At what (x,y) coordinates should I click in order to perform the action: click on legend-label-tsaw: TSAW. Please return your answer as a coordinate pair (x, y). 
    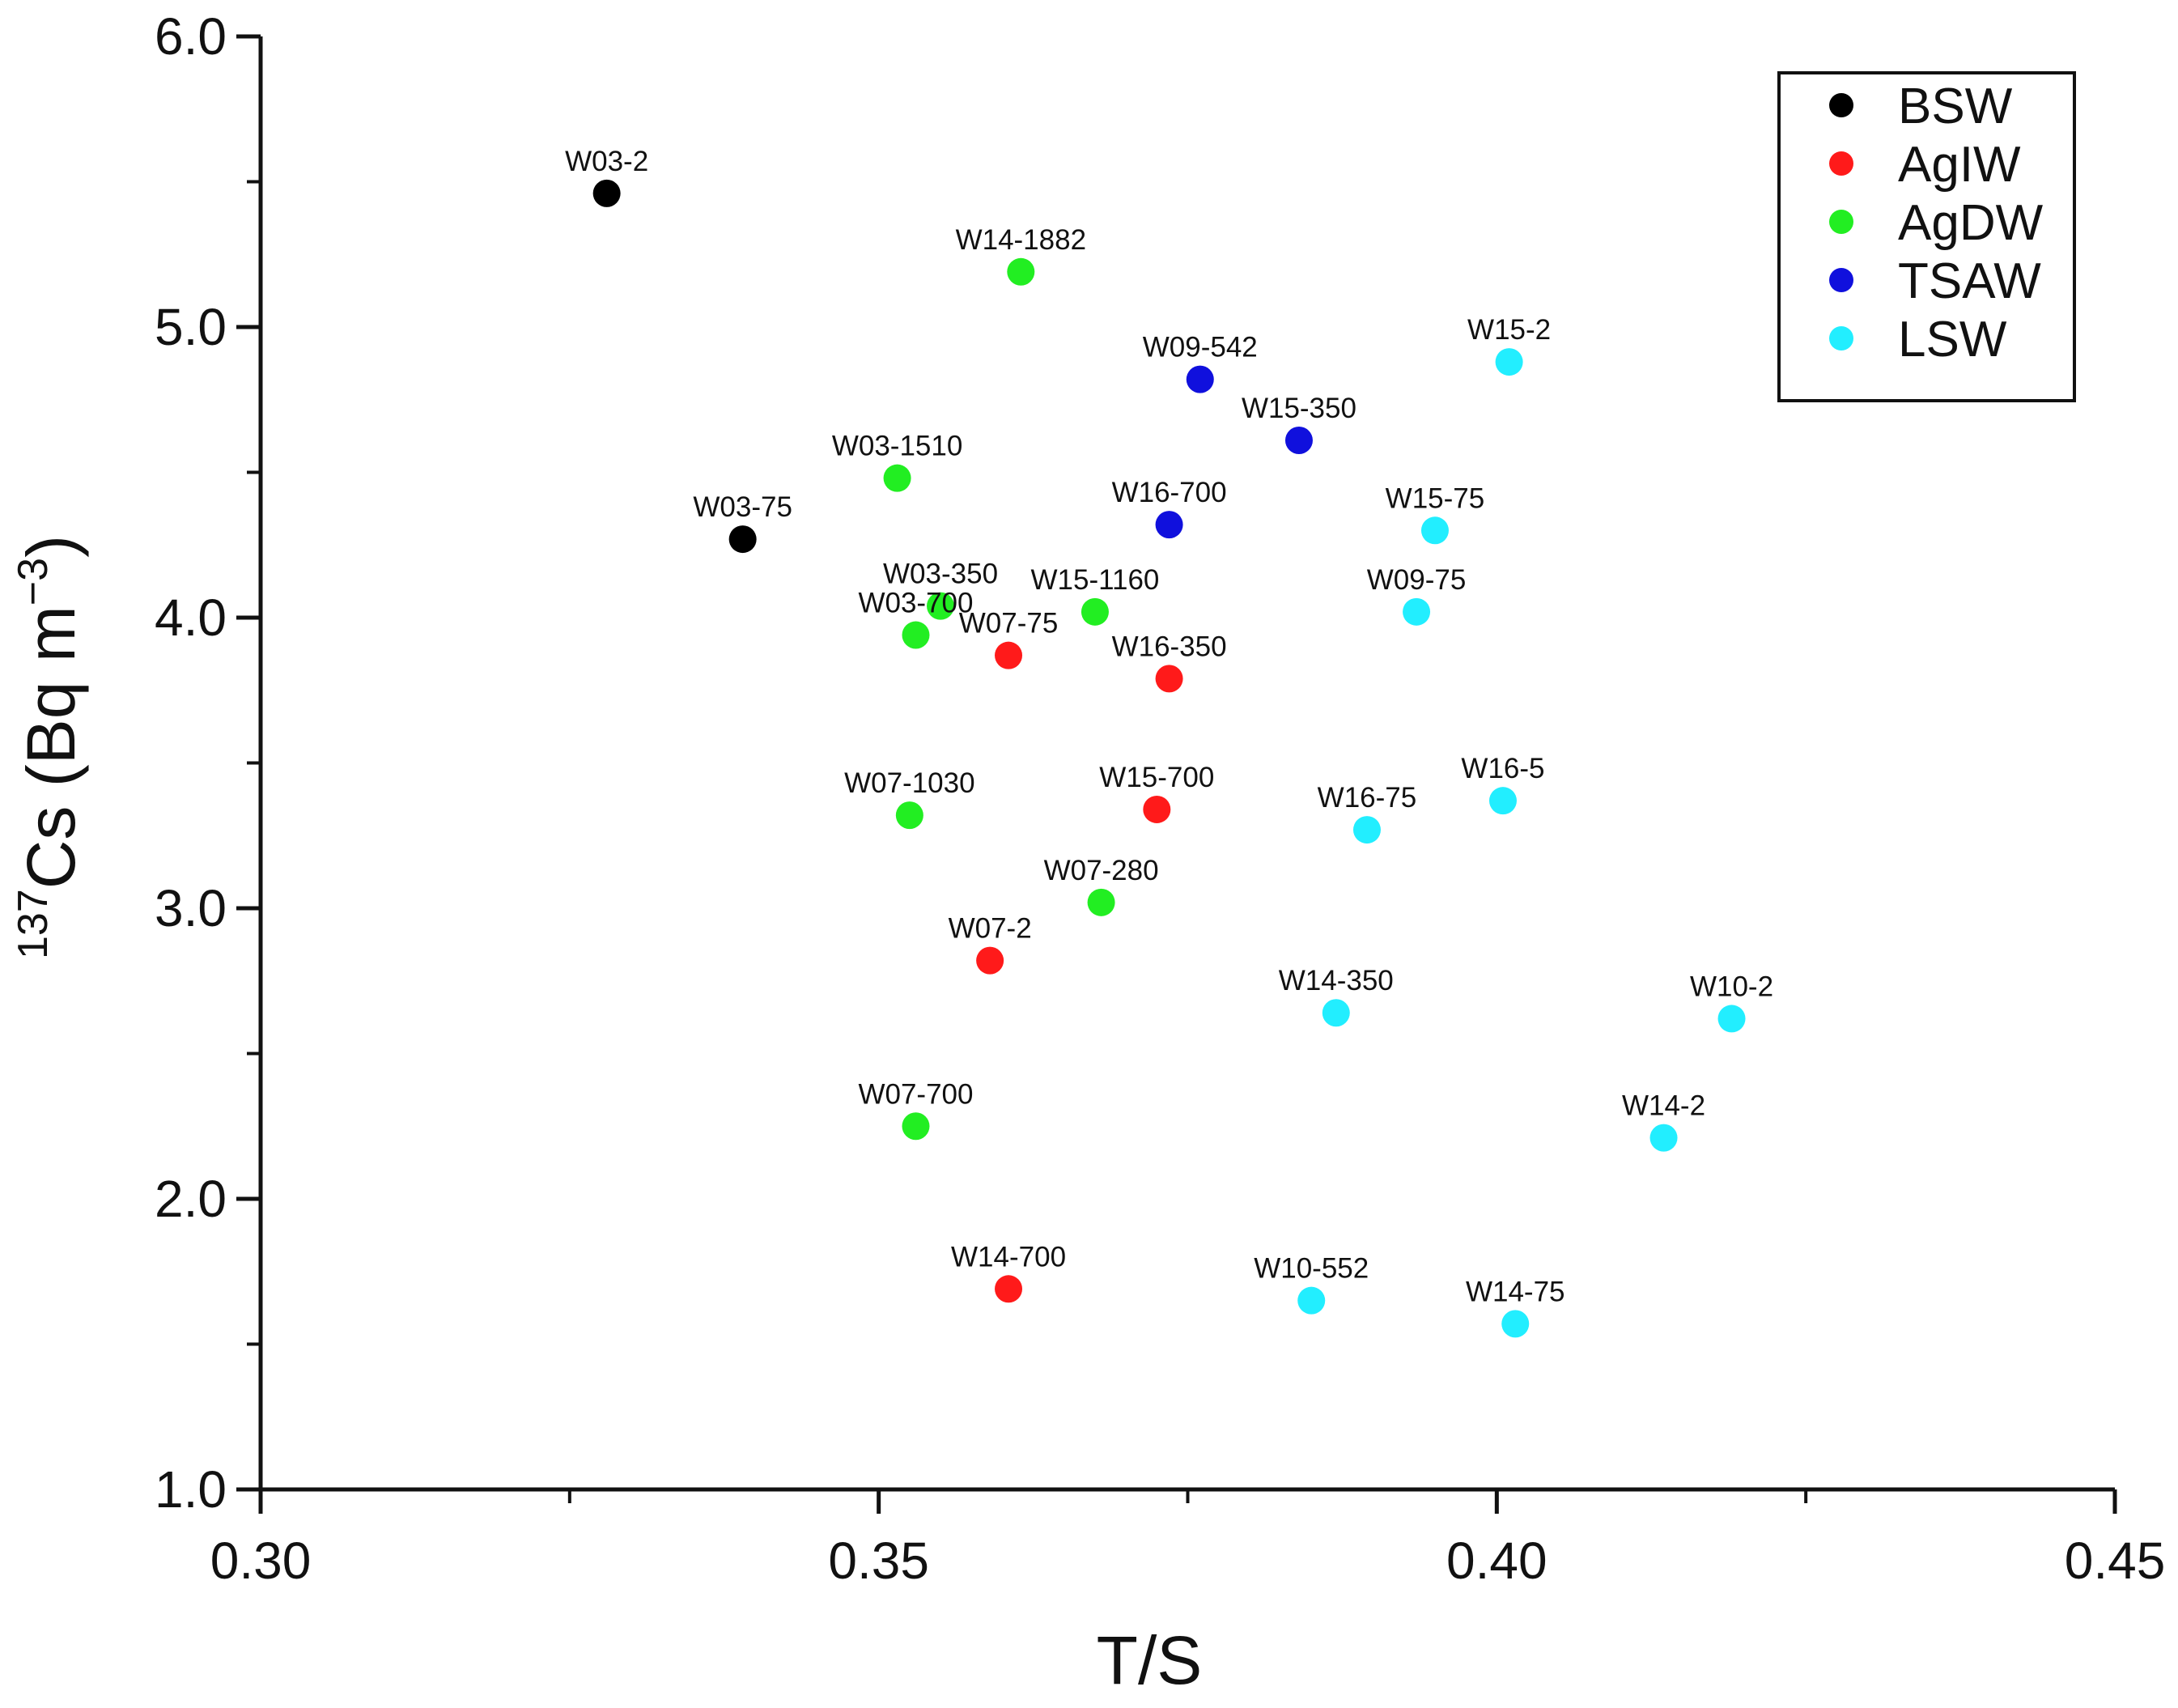
    Looking at the image, I should click on (1969, 281).